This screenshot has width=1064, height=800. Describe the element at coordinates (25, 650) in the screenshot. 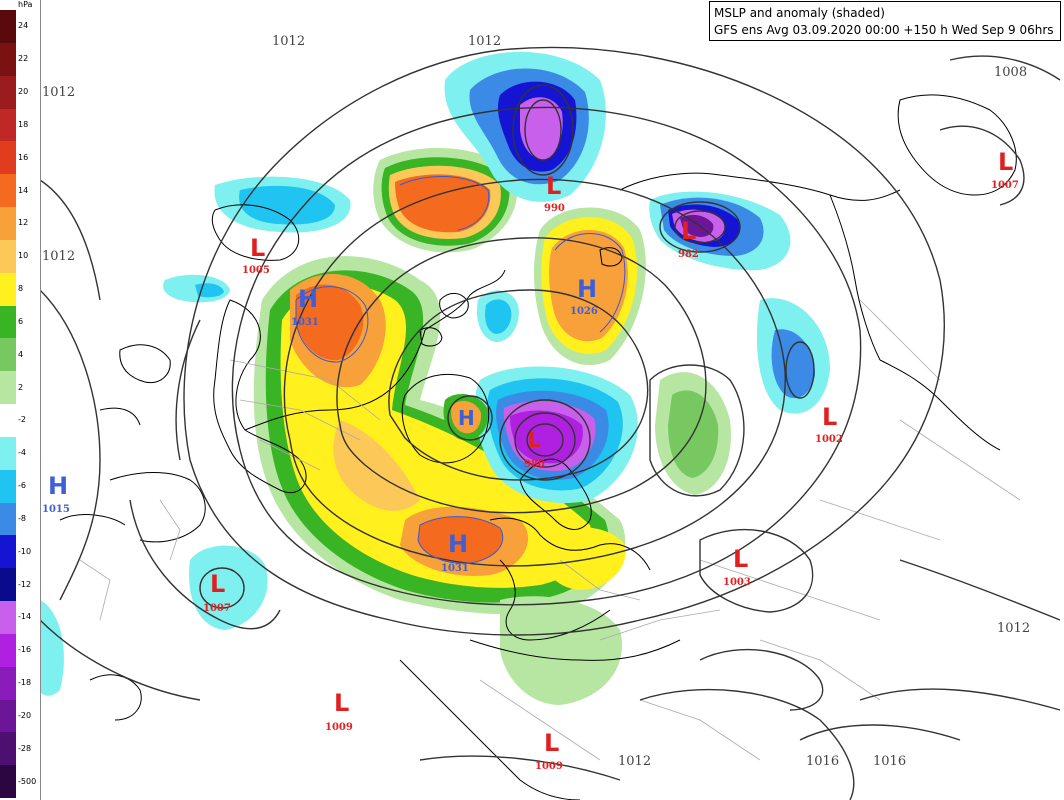

I see `legend-label: -16` at that location.